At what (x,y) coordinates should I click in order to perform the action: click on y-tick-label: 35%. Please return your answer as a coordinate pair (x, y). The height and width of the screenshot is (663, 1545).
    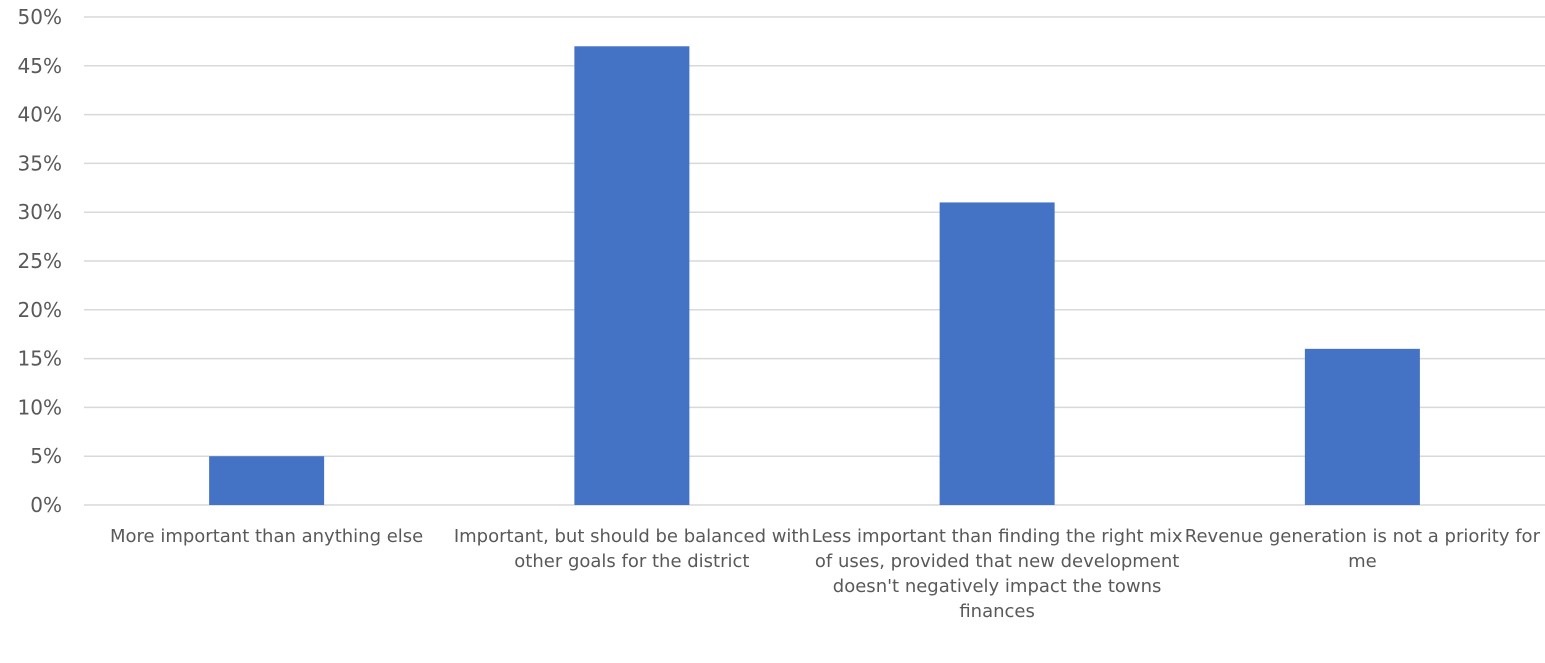
    Looking at the image, I should click on (40, 163).